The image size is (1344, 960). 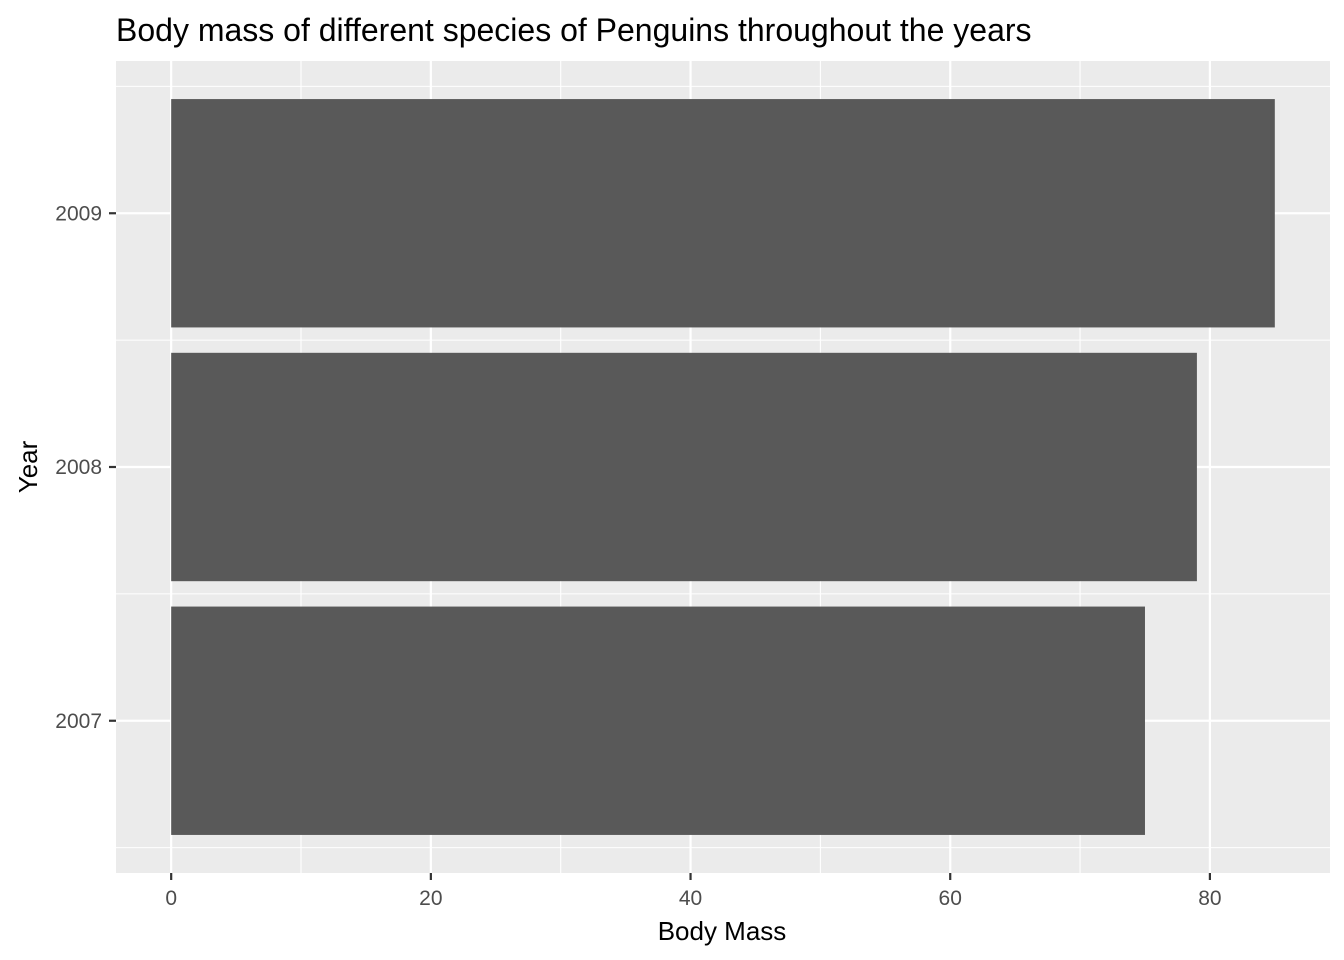 What do you see at coordinates (171, 898) in the screenshot?
I see `x-tick-label: 0` at bounding box center [171, 898].